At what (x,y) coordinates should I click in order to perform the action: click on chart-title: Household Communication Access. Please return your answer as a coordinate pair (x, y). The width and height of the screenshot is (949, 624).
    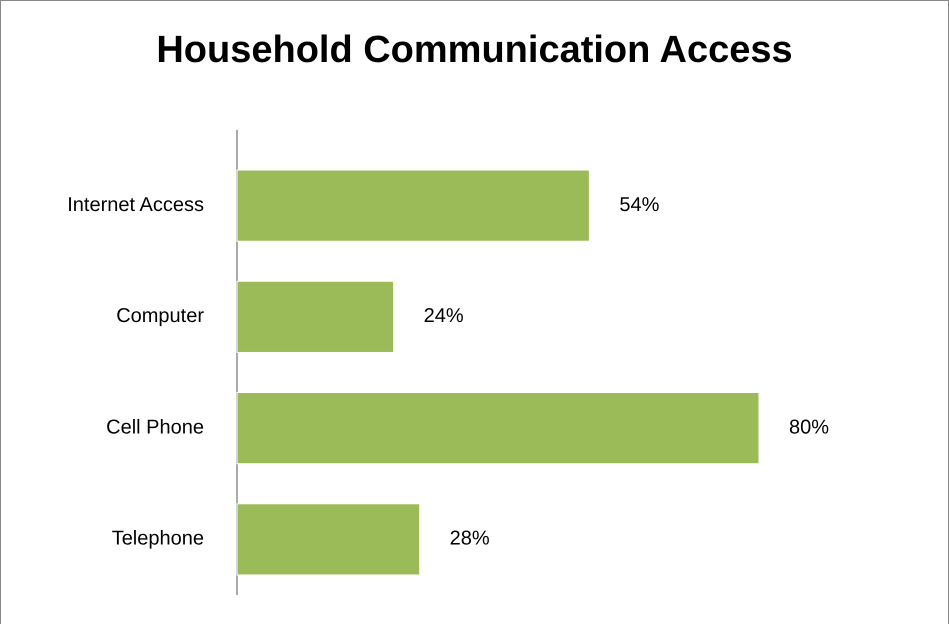
    Looking at the image, I should click on (474, 50).